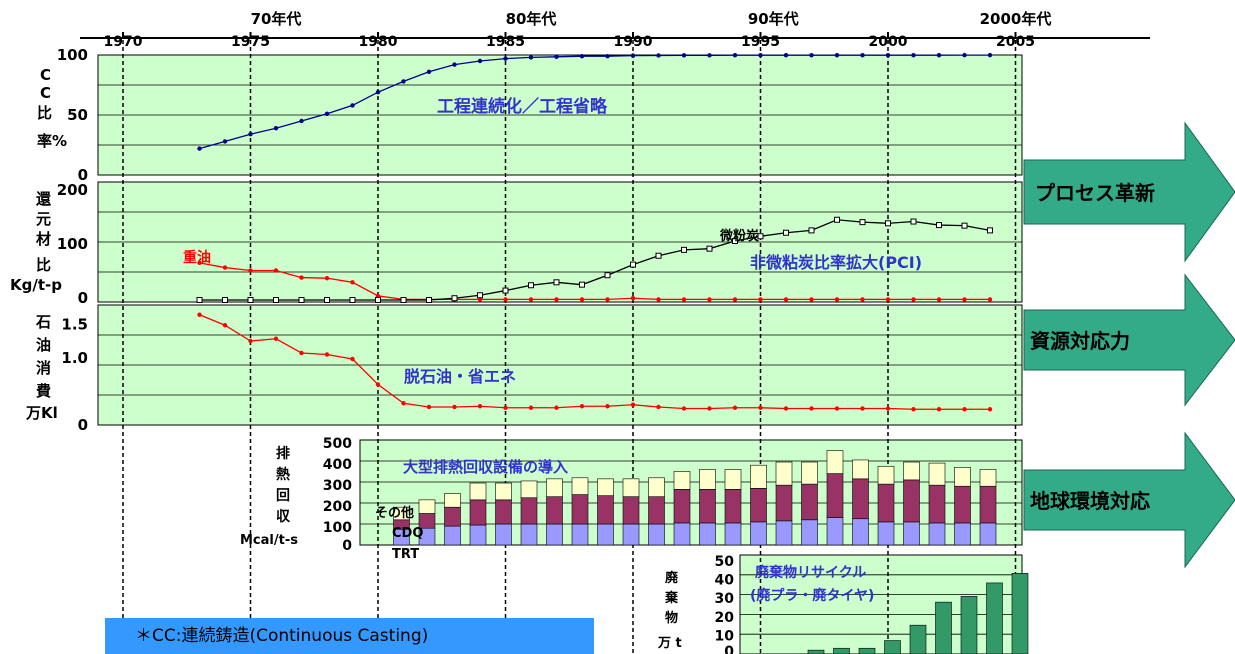  What do you see at coordinates (123, 42) in the screenshot?
I see `year-tick-label: 1970` at bounding box center [123, 42].